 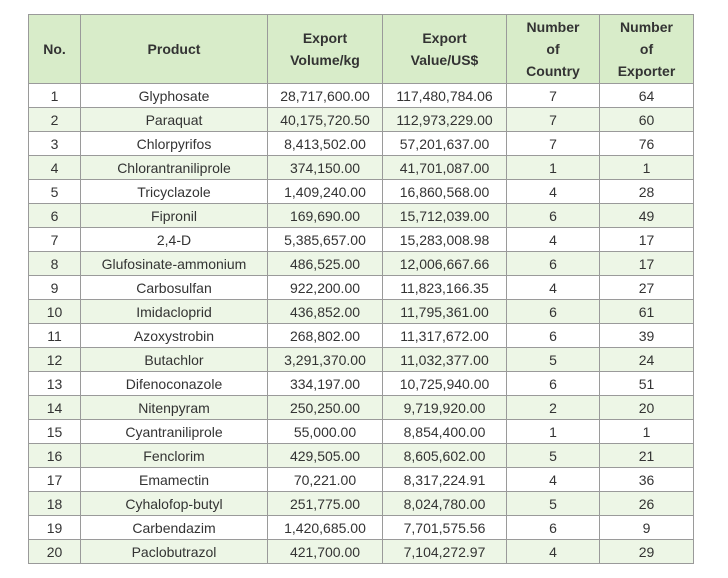 I want to click on cell-number-of-exporter: 27, so click(x=646, y=287).